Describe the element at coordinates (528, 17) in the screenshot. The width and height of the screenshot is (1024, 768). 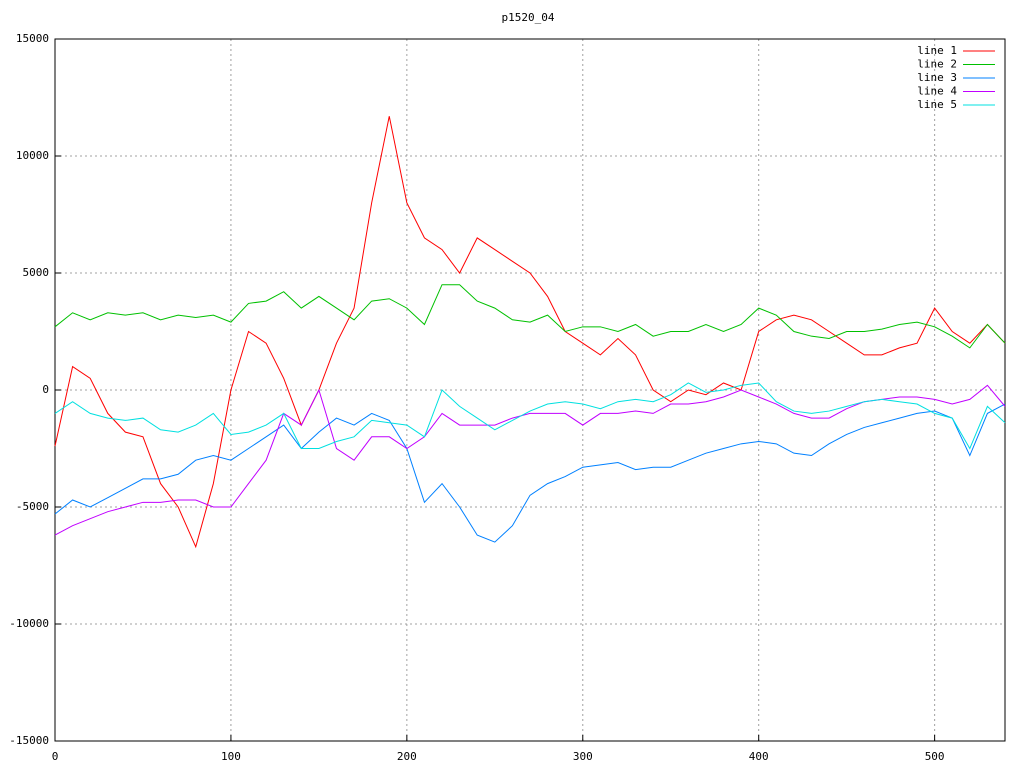
I see `chart-title: p1520_04` at that location.